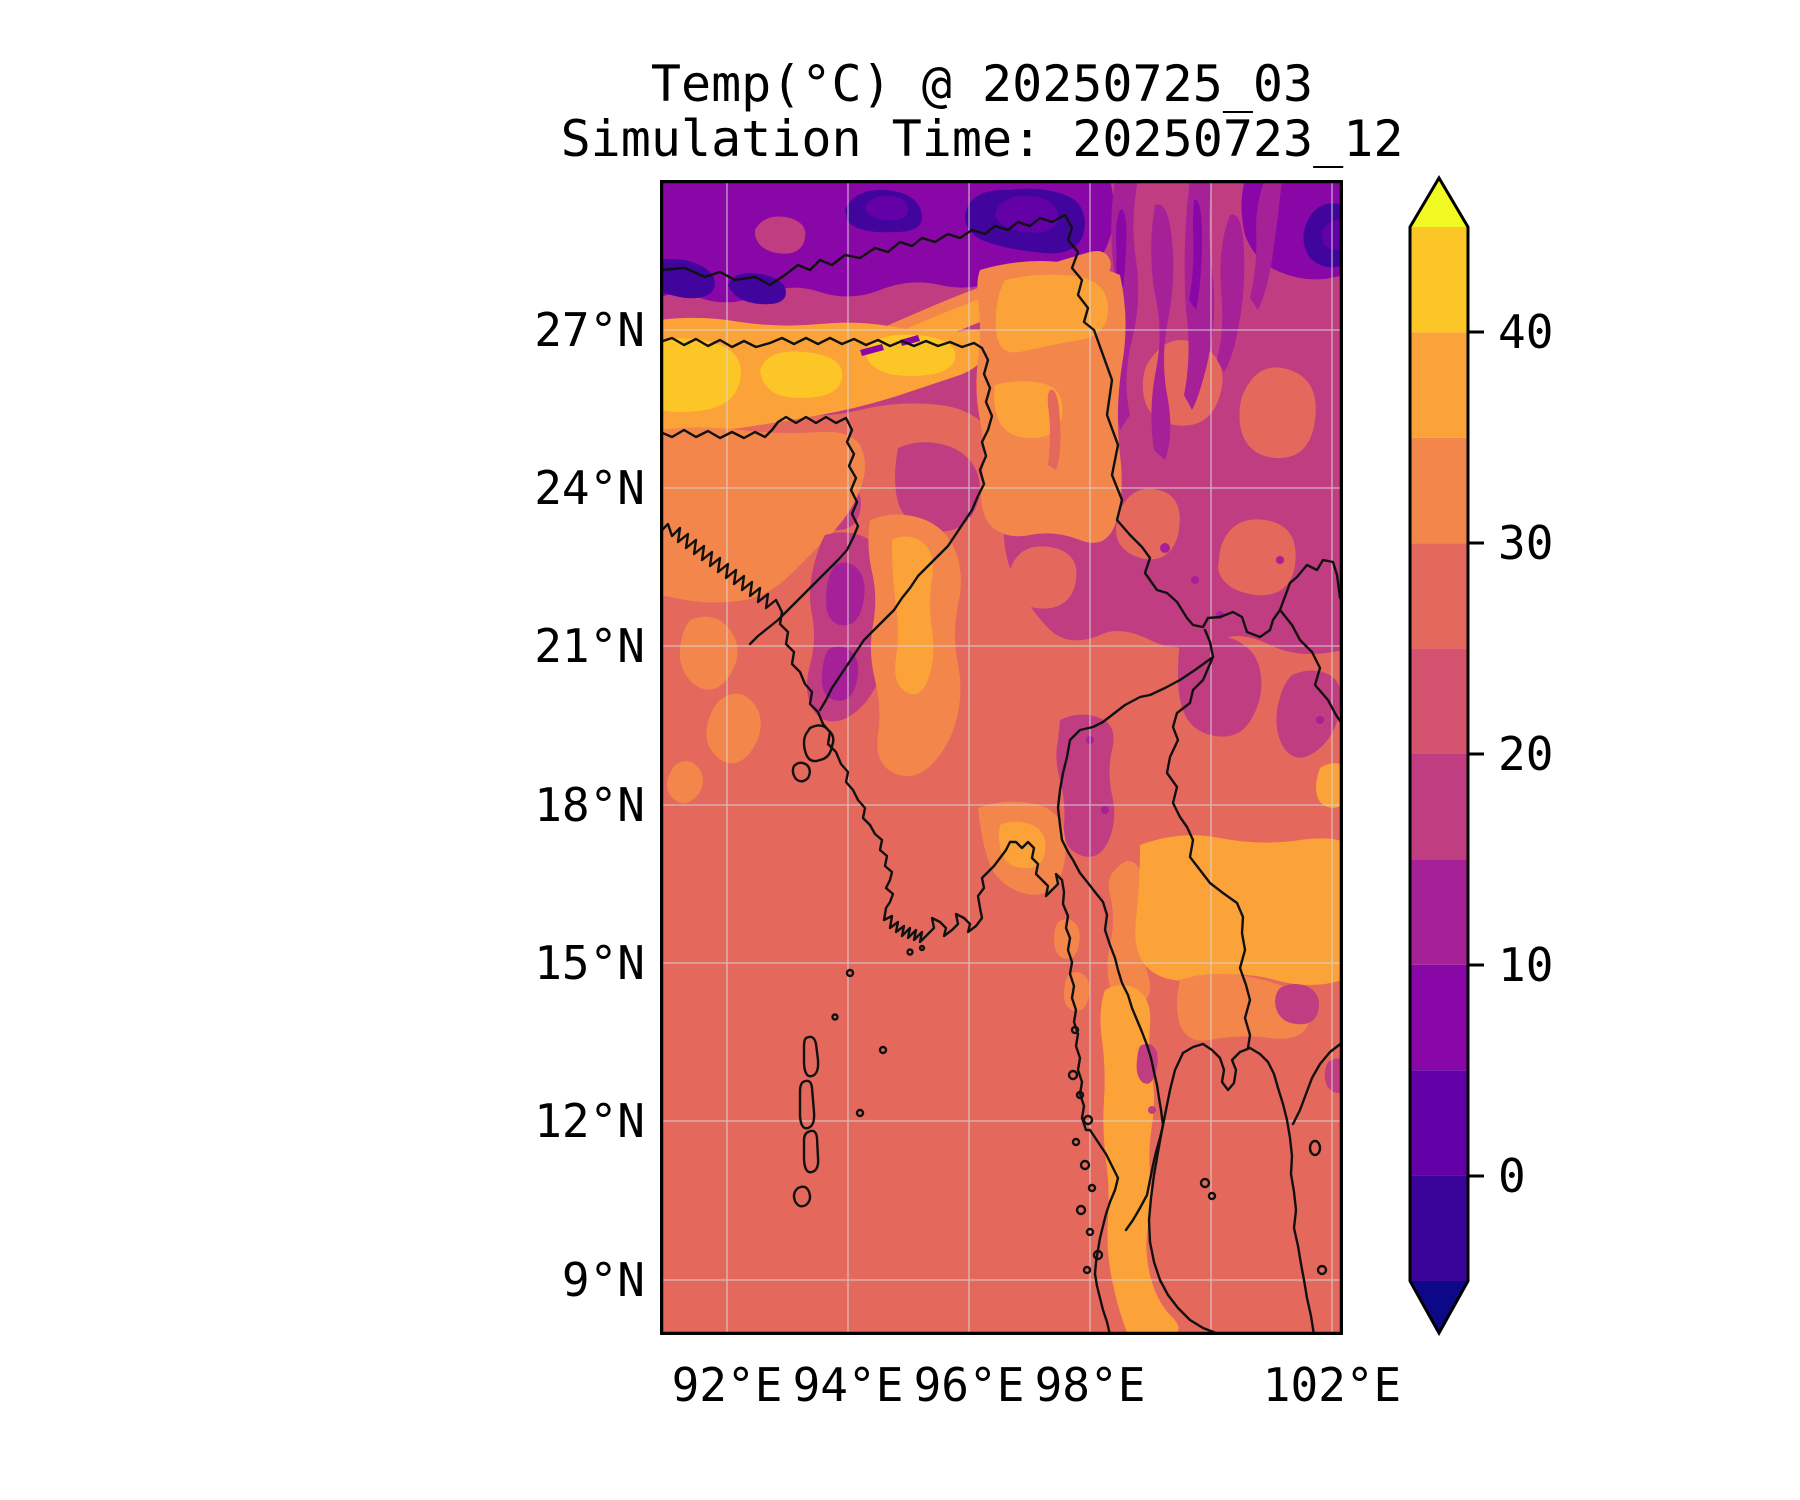 This screenshot has width=1800, height=1500. What do you see at coordinates (982, 84) in the screenshot?
I see `plot-title-line1: Temp(°C) @ 20250725_03` at bounding box center [982, 84].